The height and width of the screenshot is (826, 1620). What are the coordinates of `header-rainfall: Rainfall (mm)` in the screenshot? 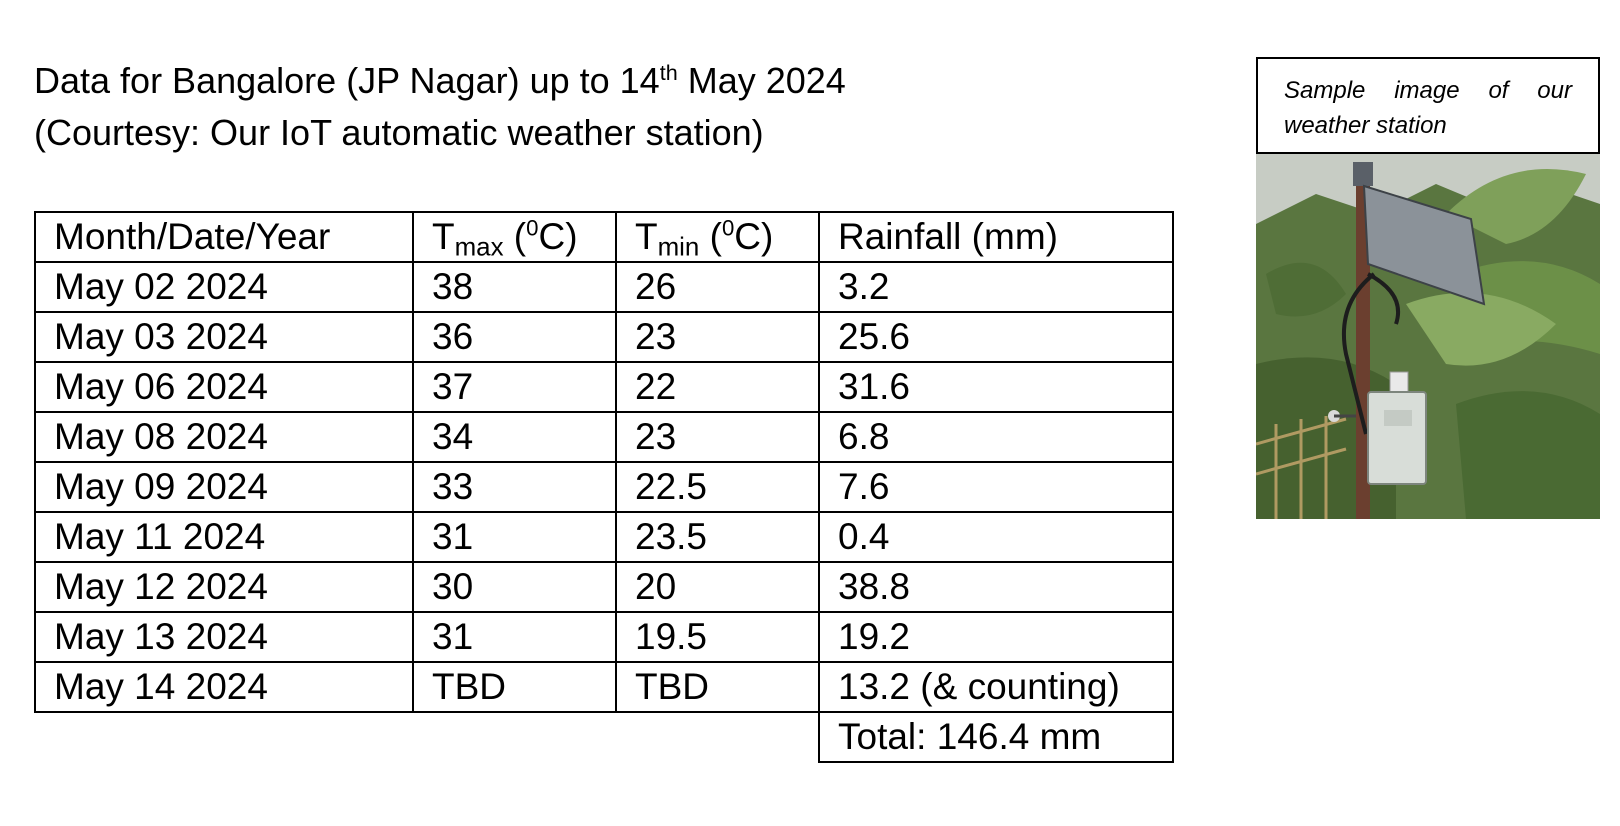 It's located at (996, 237).